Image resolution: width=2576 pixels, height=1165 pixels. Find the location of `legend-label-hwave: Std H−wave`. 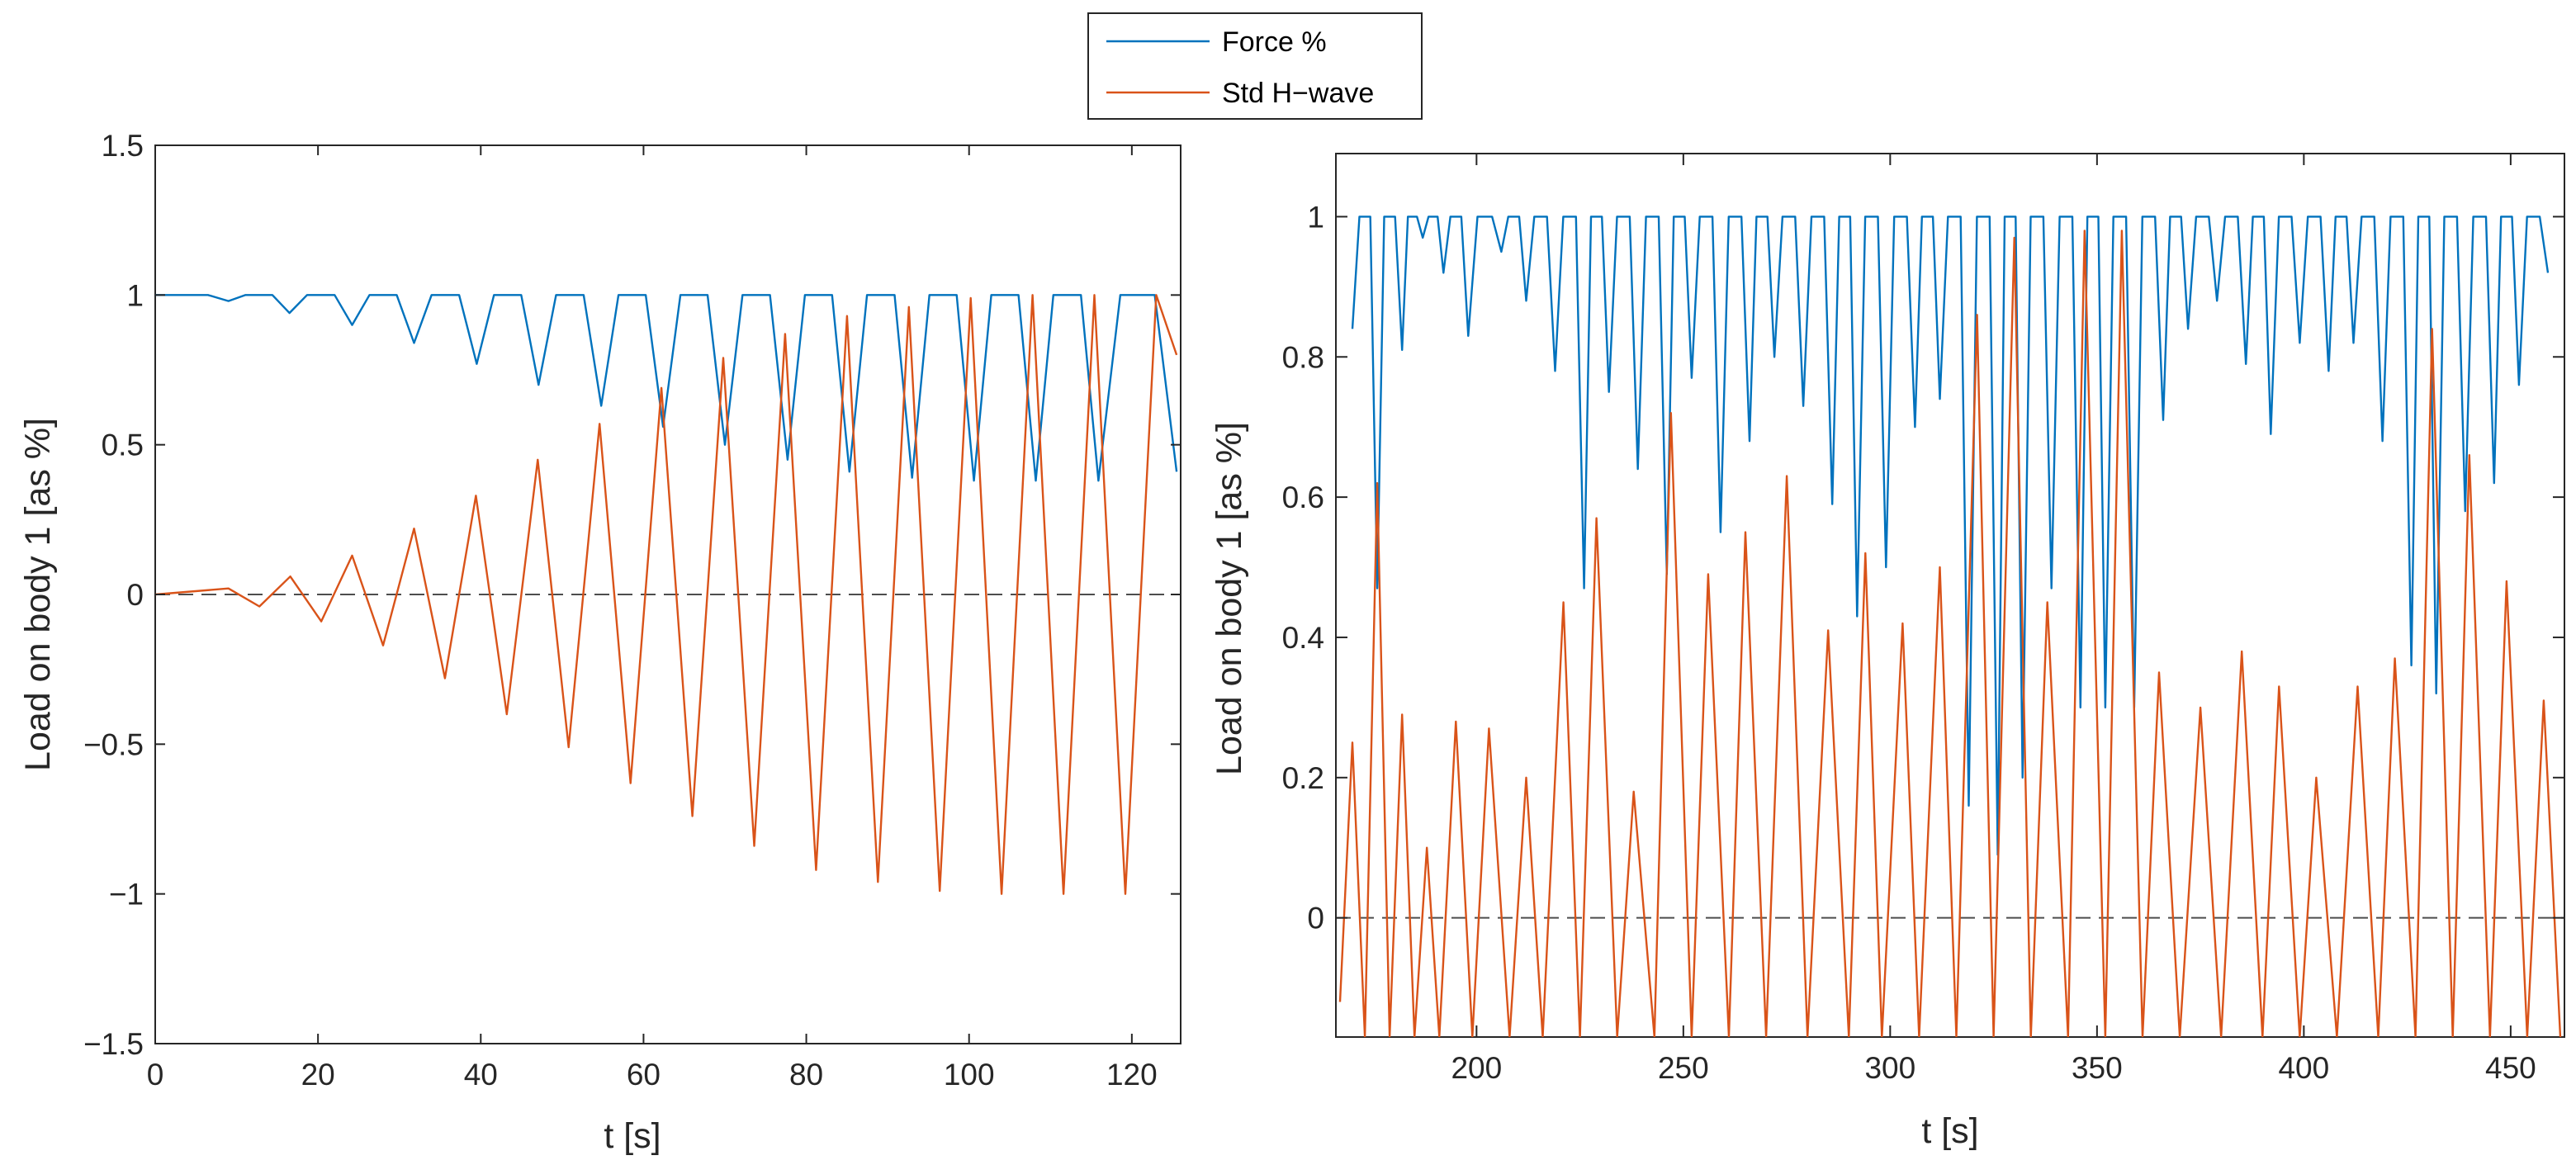

legend-label-hwave: Std H−wave is located at coordinates (1298, 93).